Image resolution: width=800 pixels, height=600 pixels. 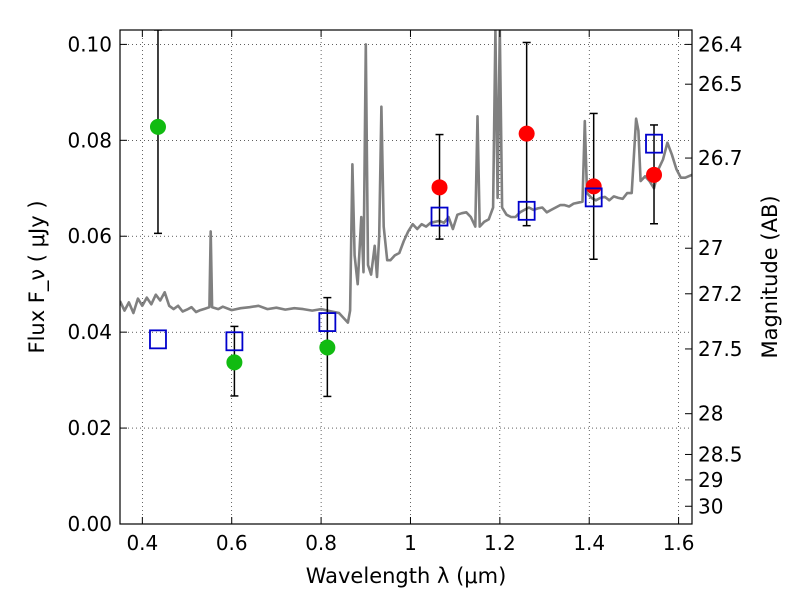 What do you see at coordinates (710, 248) in the screenshot?
I see `mag-tick-label: 27` at bounding box center [710, 248].